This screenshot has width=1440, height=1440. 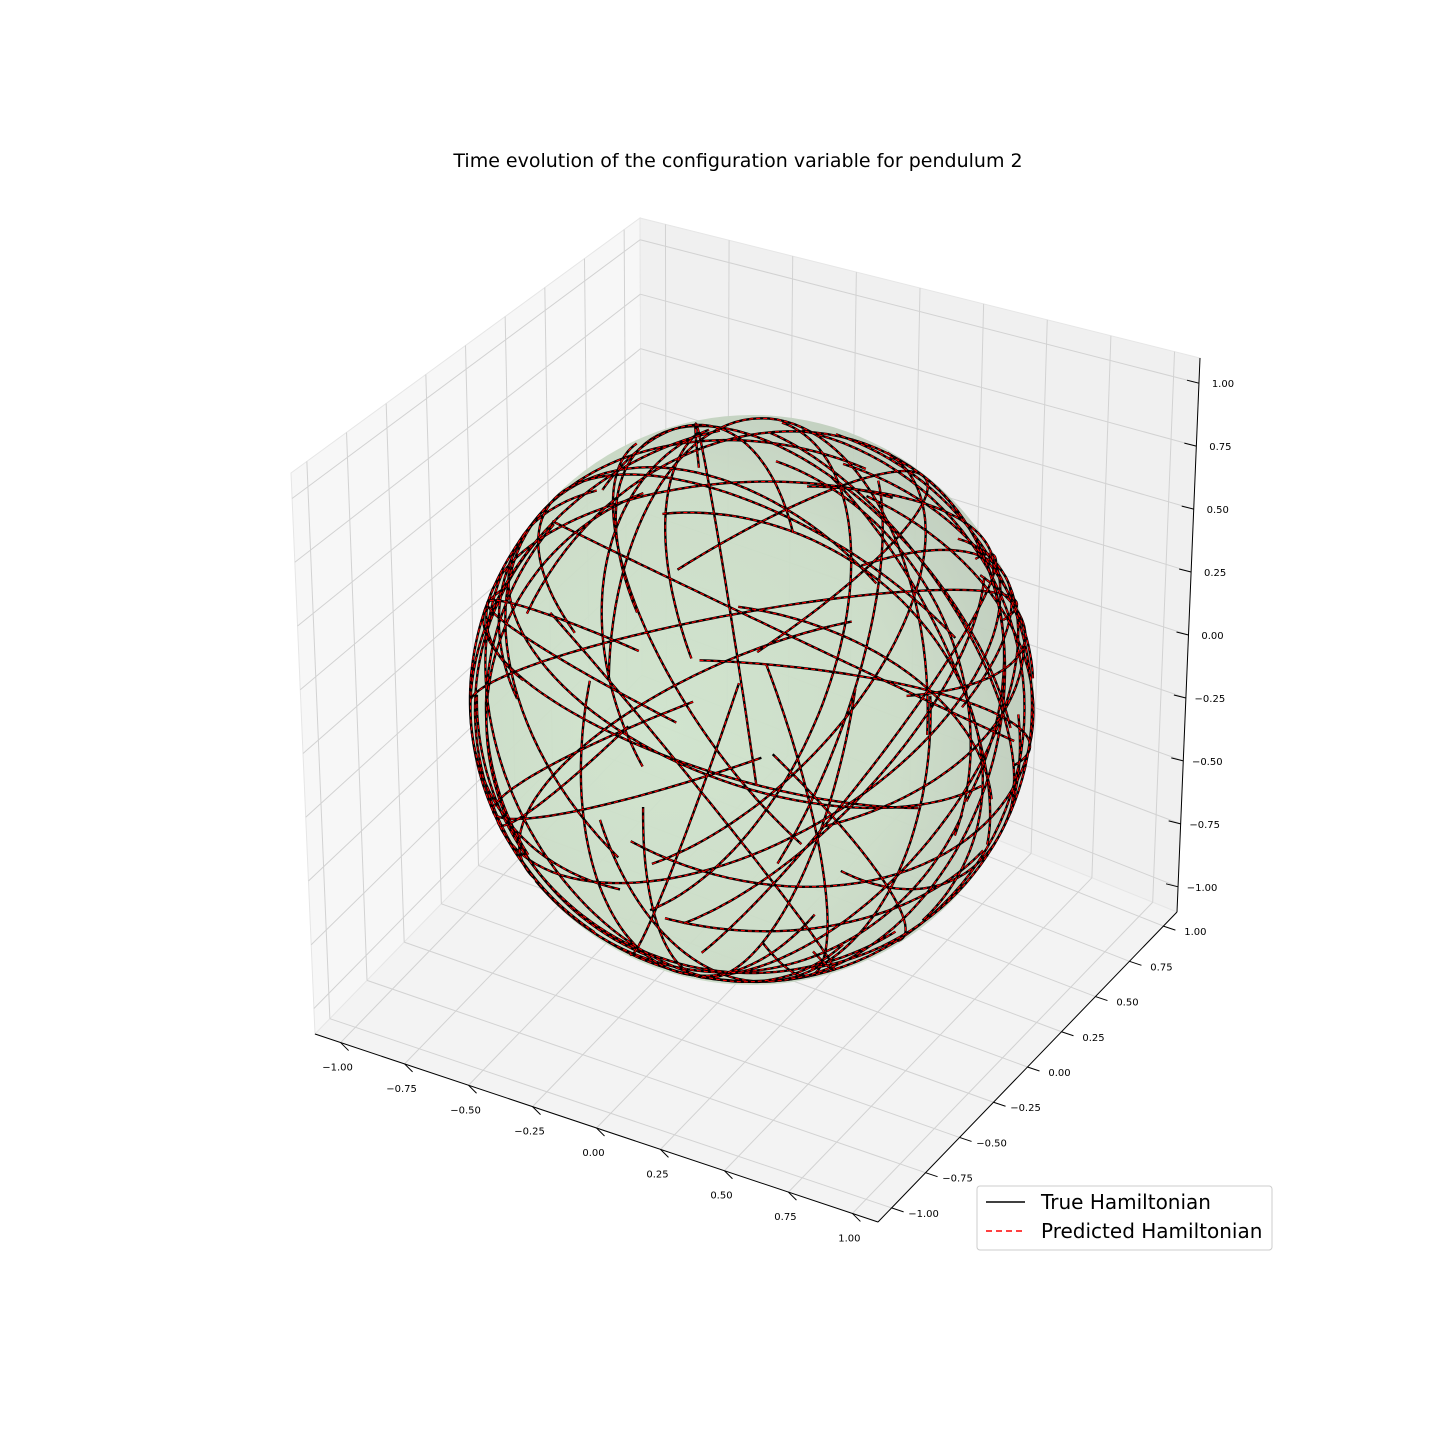 I want to click on y-tick-label: 0.50, so click(x=1127, y=1003).